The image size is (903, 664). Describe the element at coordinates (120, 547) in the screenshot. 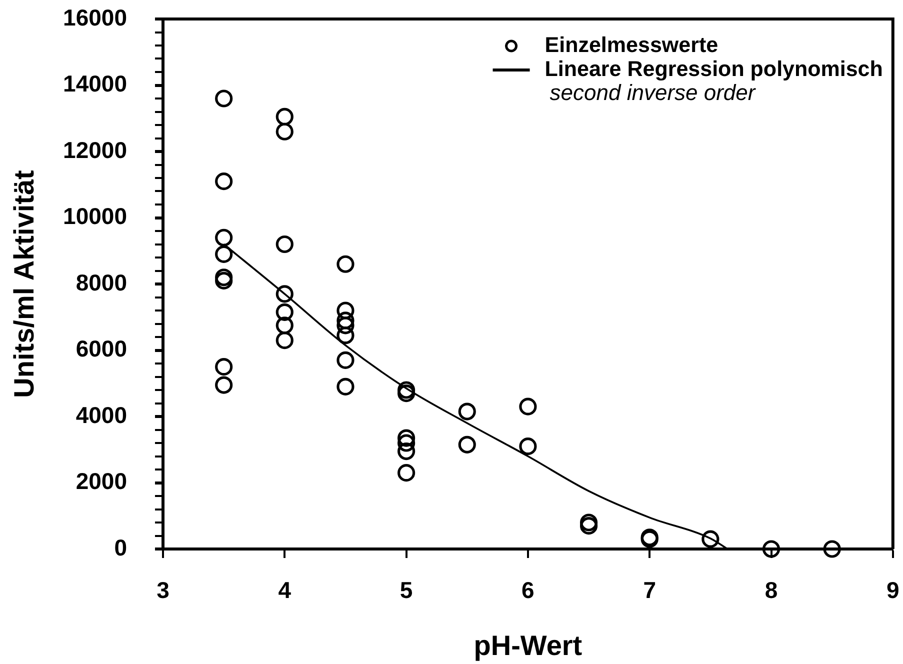

I see `y-tick-label: 0` at that location.